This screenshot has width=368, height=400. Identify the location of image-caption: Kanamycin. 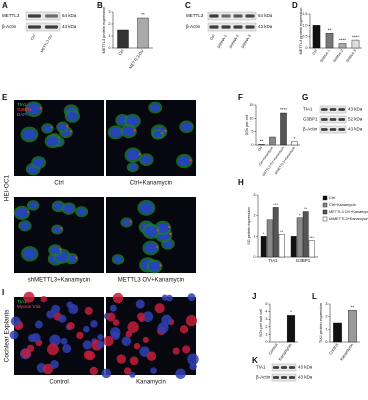
(151, 383).